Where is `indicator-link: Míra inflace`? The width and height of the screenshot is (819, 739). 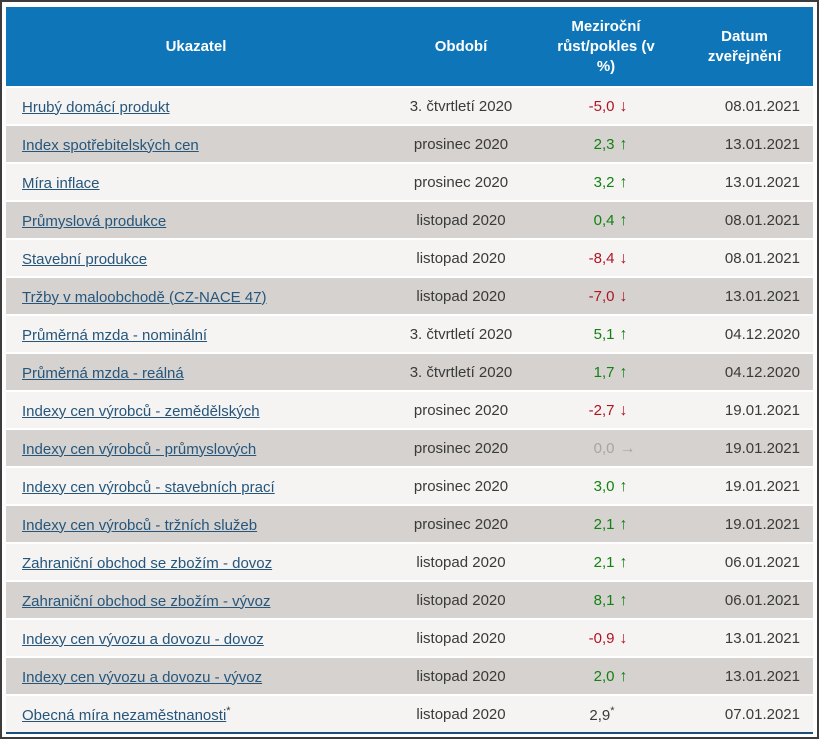
indicator-link: Míra inflace is located at coordinates (61, 183).